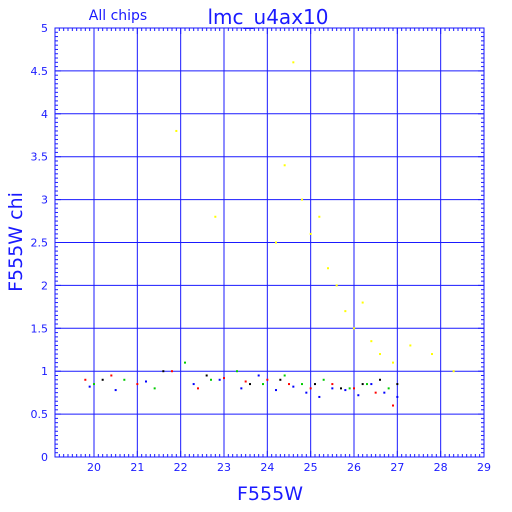  What do you see at coordinates (354, 467) in the screenshot?
I see `x-tick-label: 26` at bounding box center [354, 467].